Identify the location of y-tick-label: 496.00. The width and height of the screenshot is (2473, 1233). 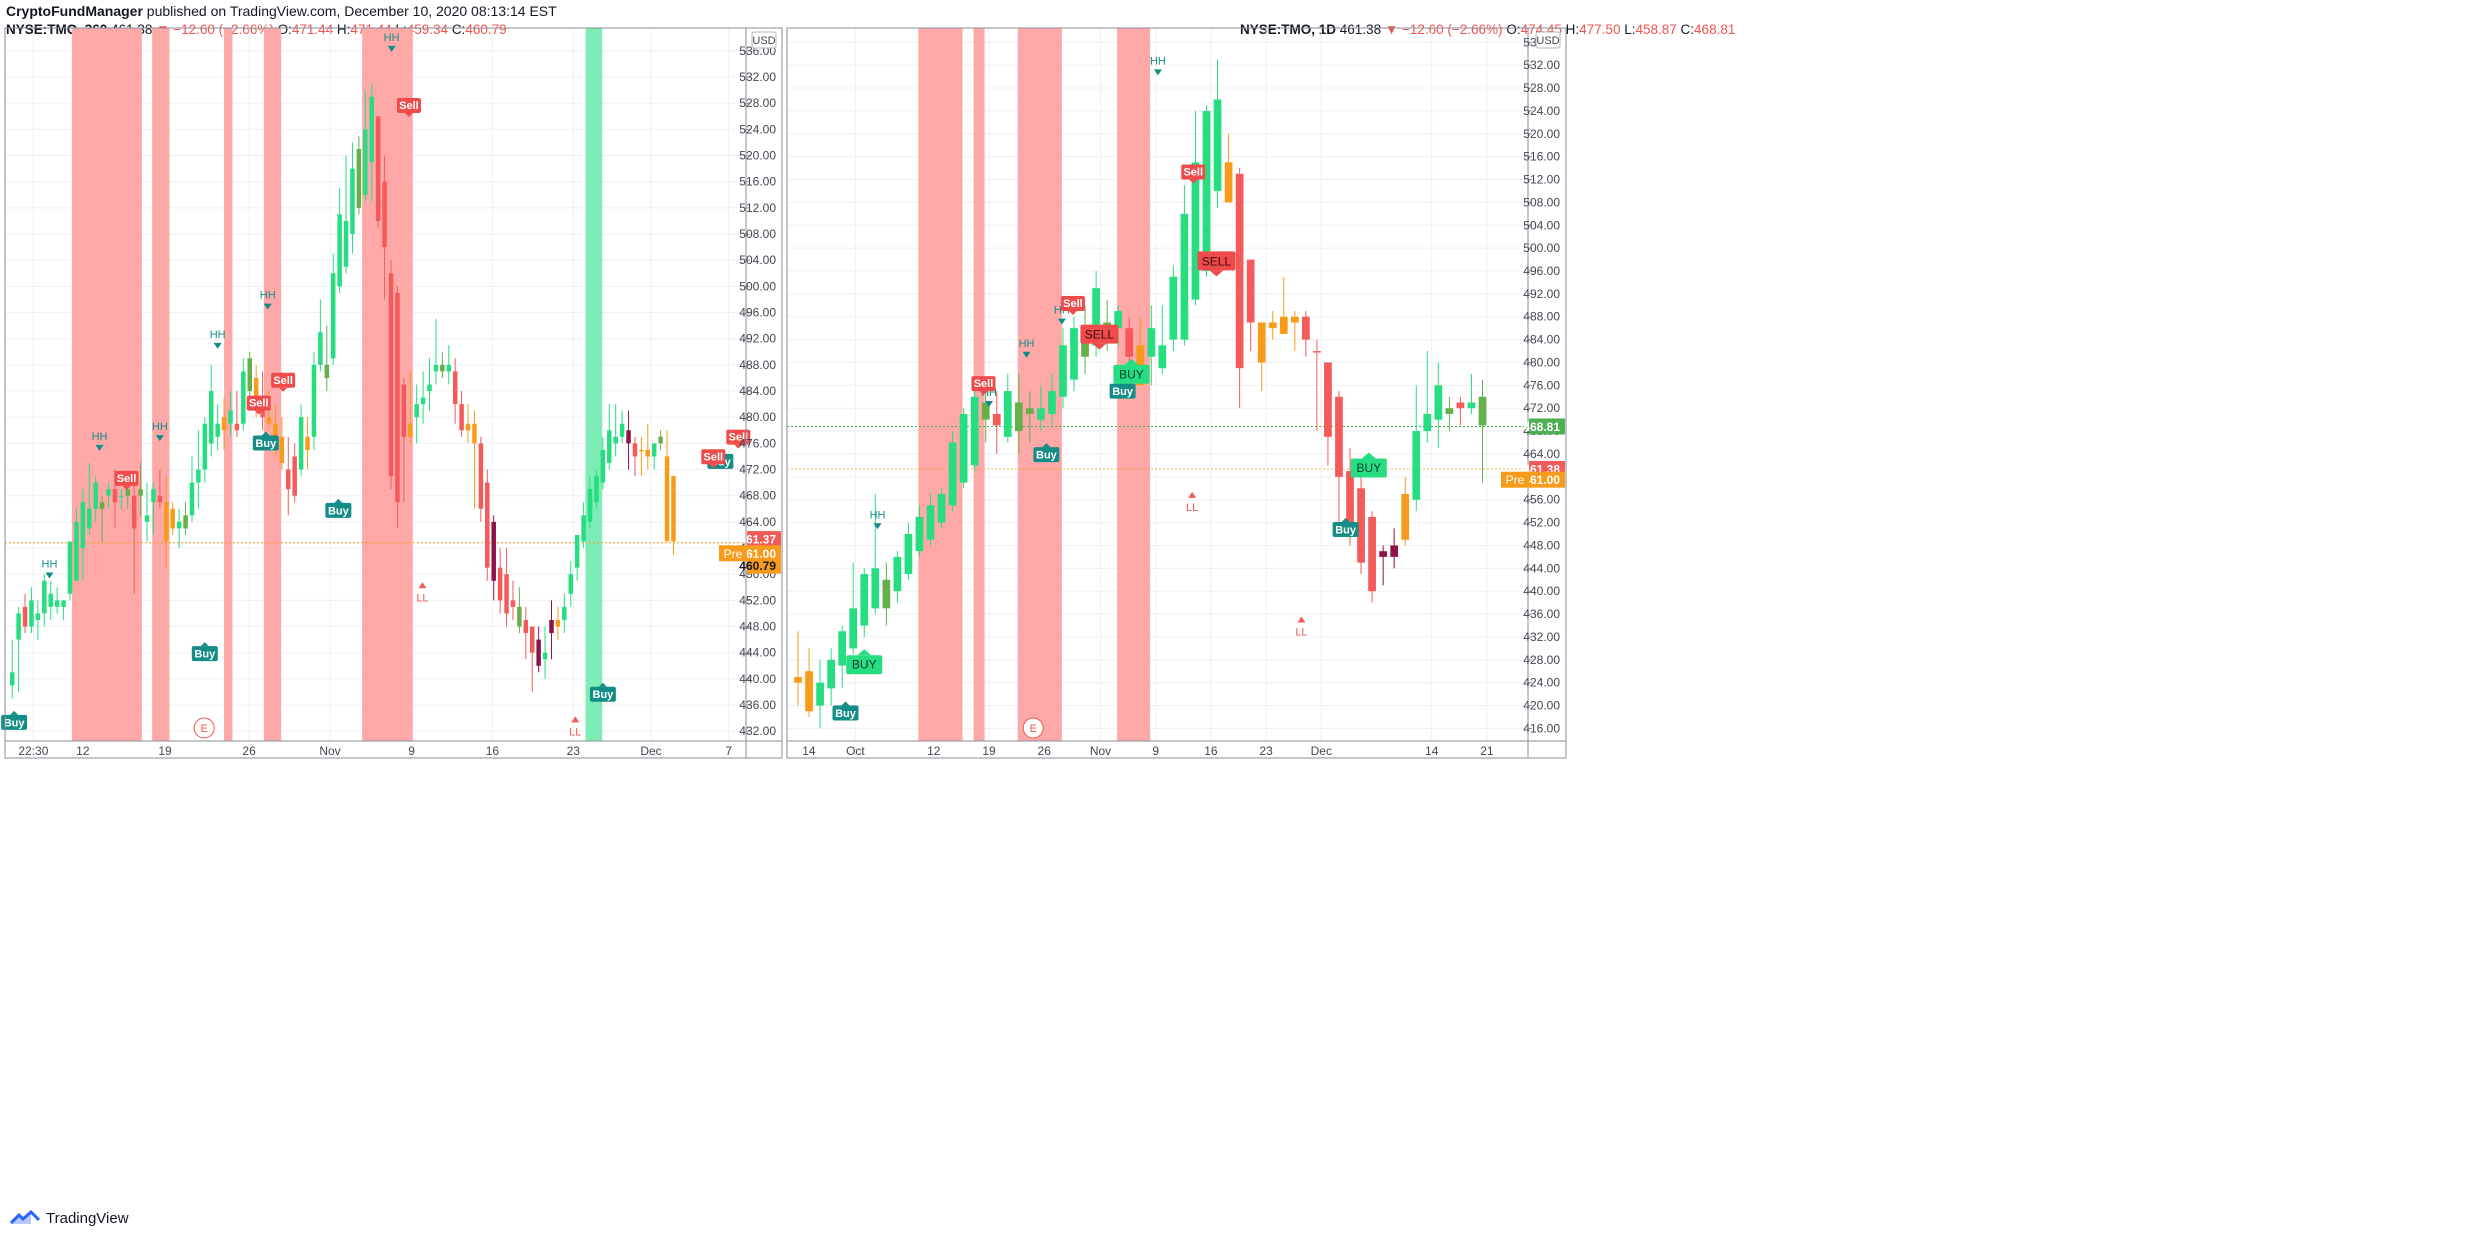
(1541, 271).